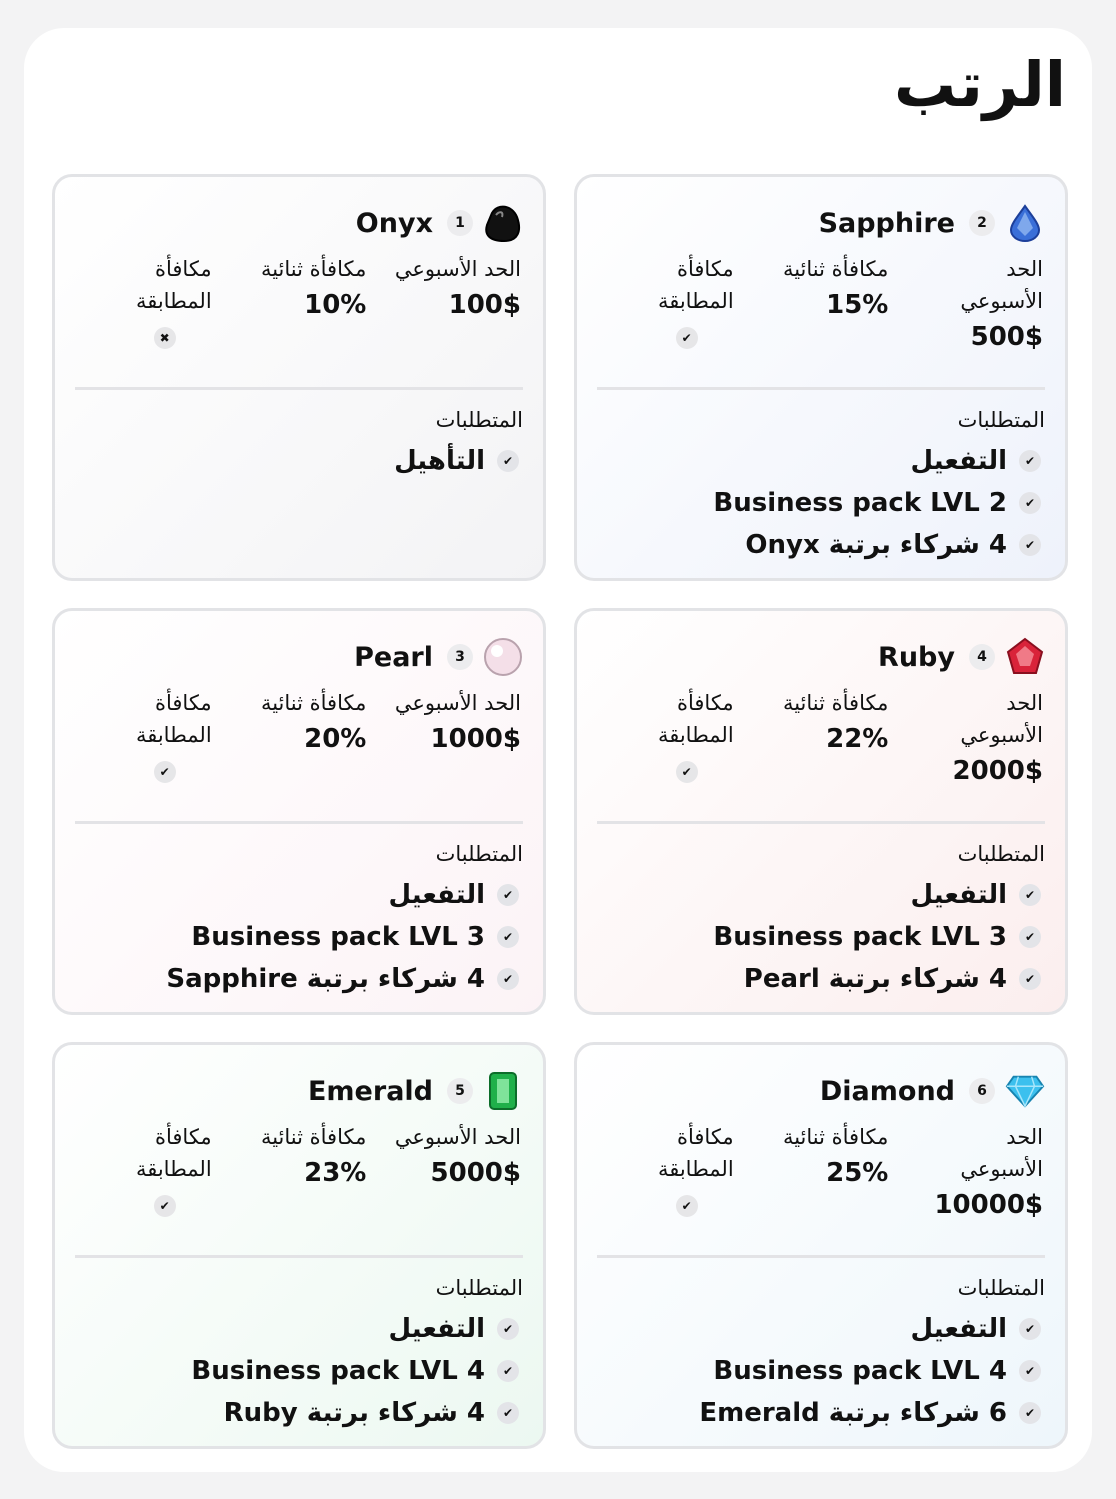 This screenshot has height=1499, width=1116. What do you see at coordinates (876, 545) in the screenshot?
I see `requirement-text: 4 شركاء برتبة Onyx` at bounding box center [876, 545].